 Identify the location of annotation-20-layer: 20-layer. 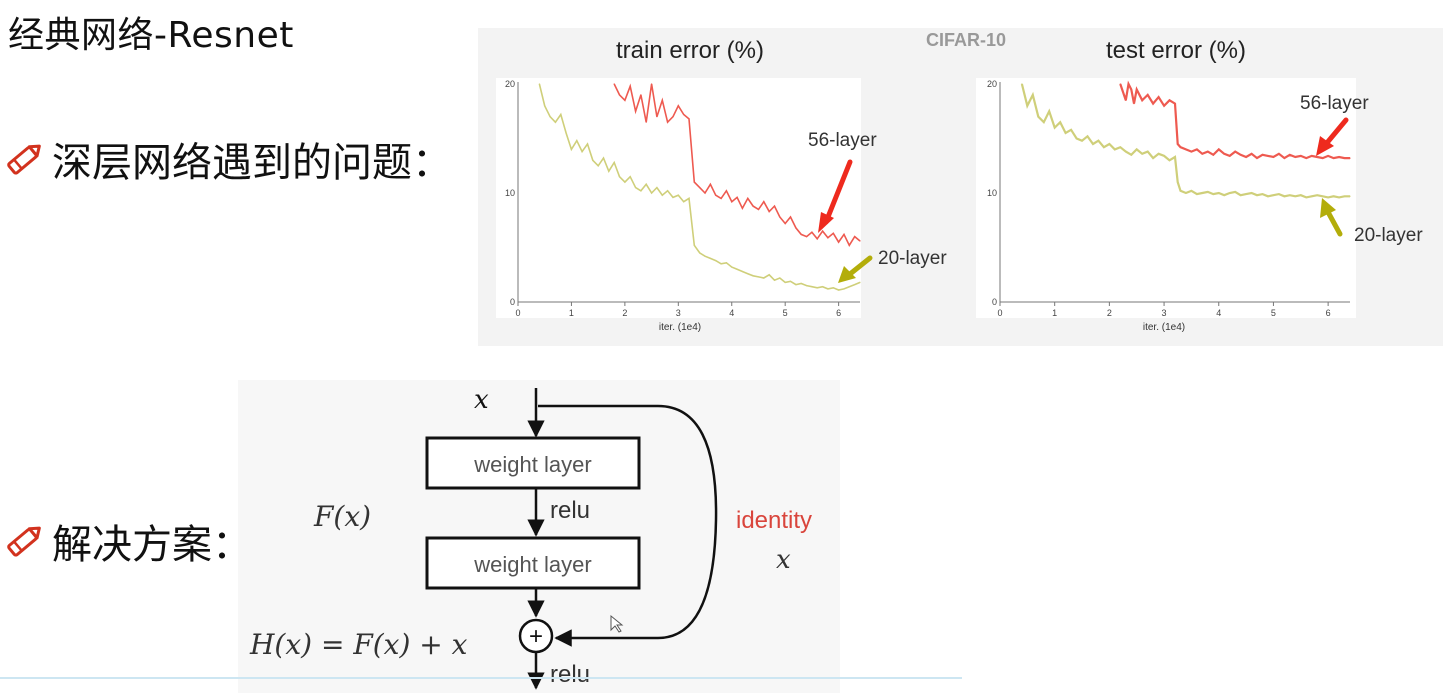
(912, 258).